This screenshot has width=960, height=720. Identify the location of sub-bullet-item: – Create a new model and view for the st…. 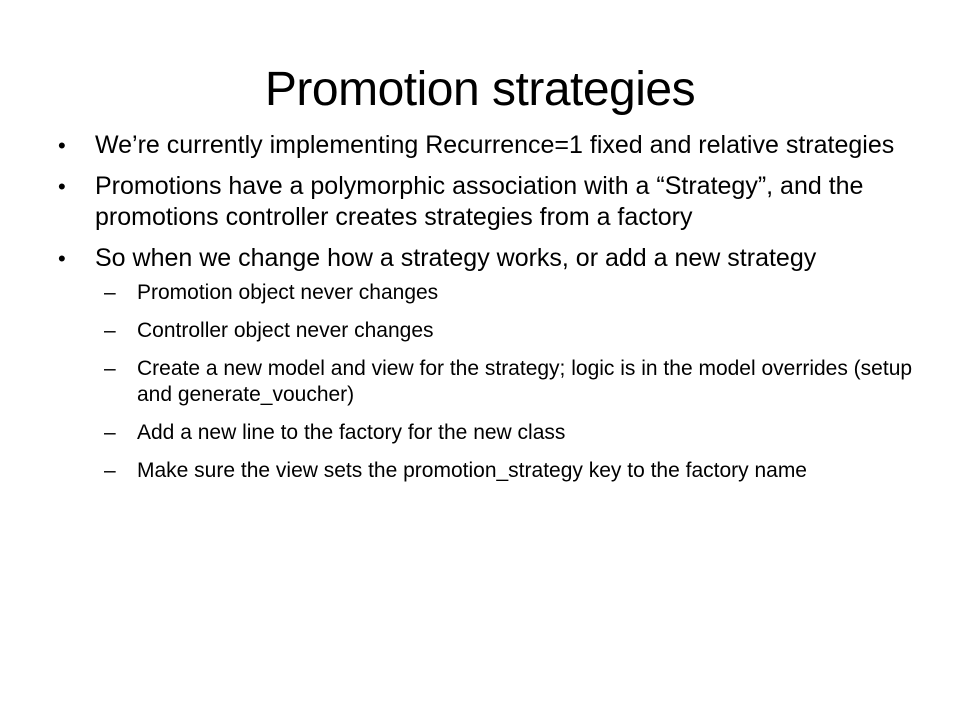
(506, 382).